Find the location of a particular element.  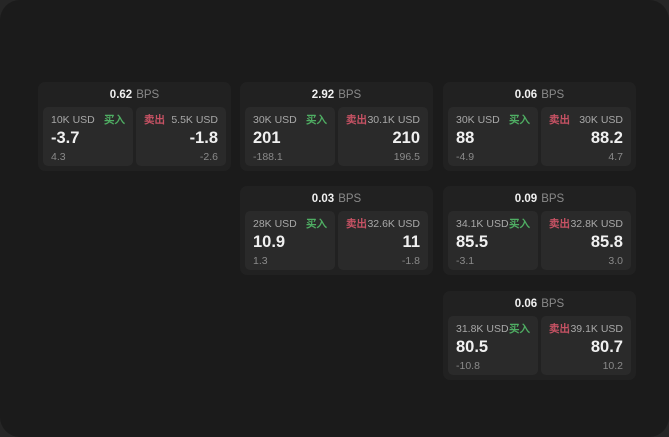

buy-price: 88 is located at coordinates (465, 138).